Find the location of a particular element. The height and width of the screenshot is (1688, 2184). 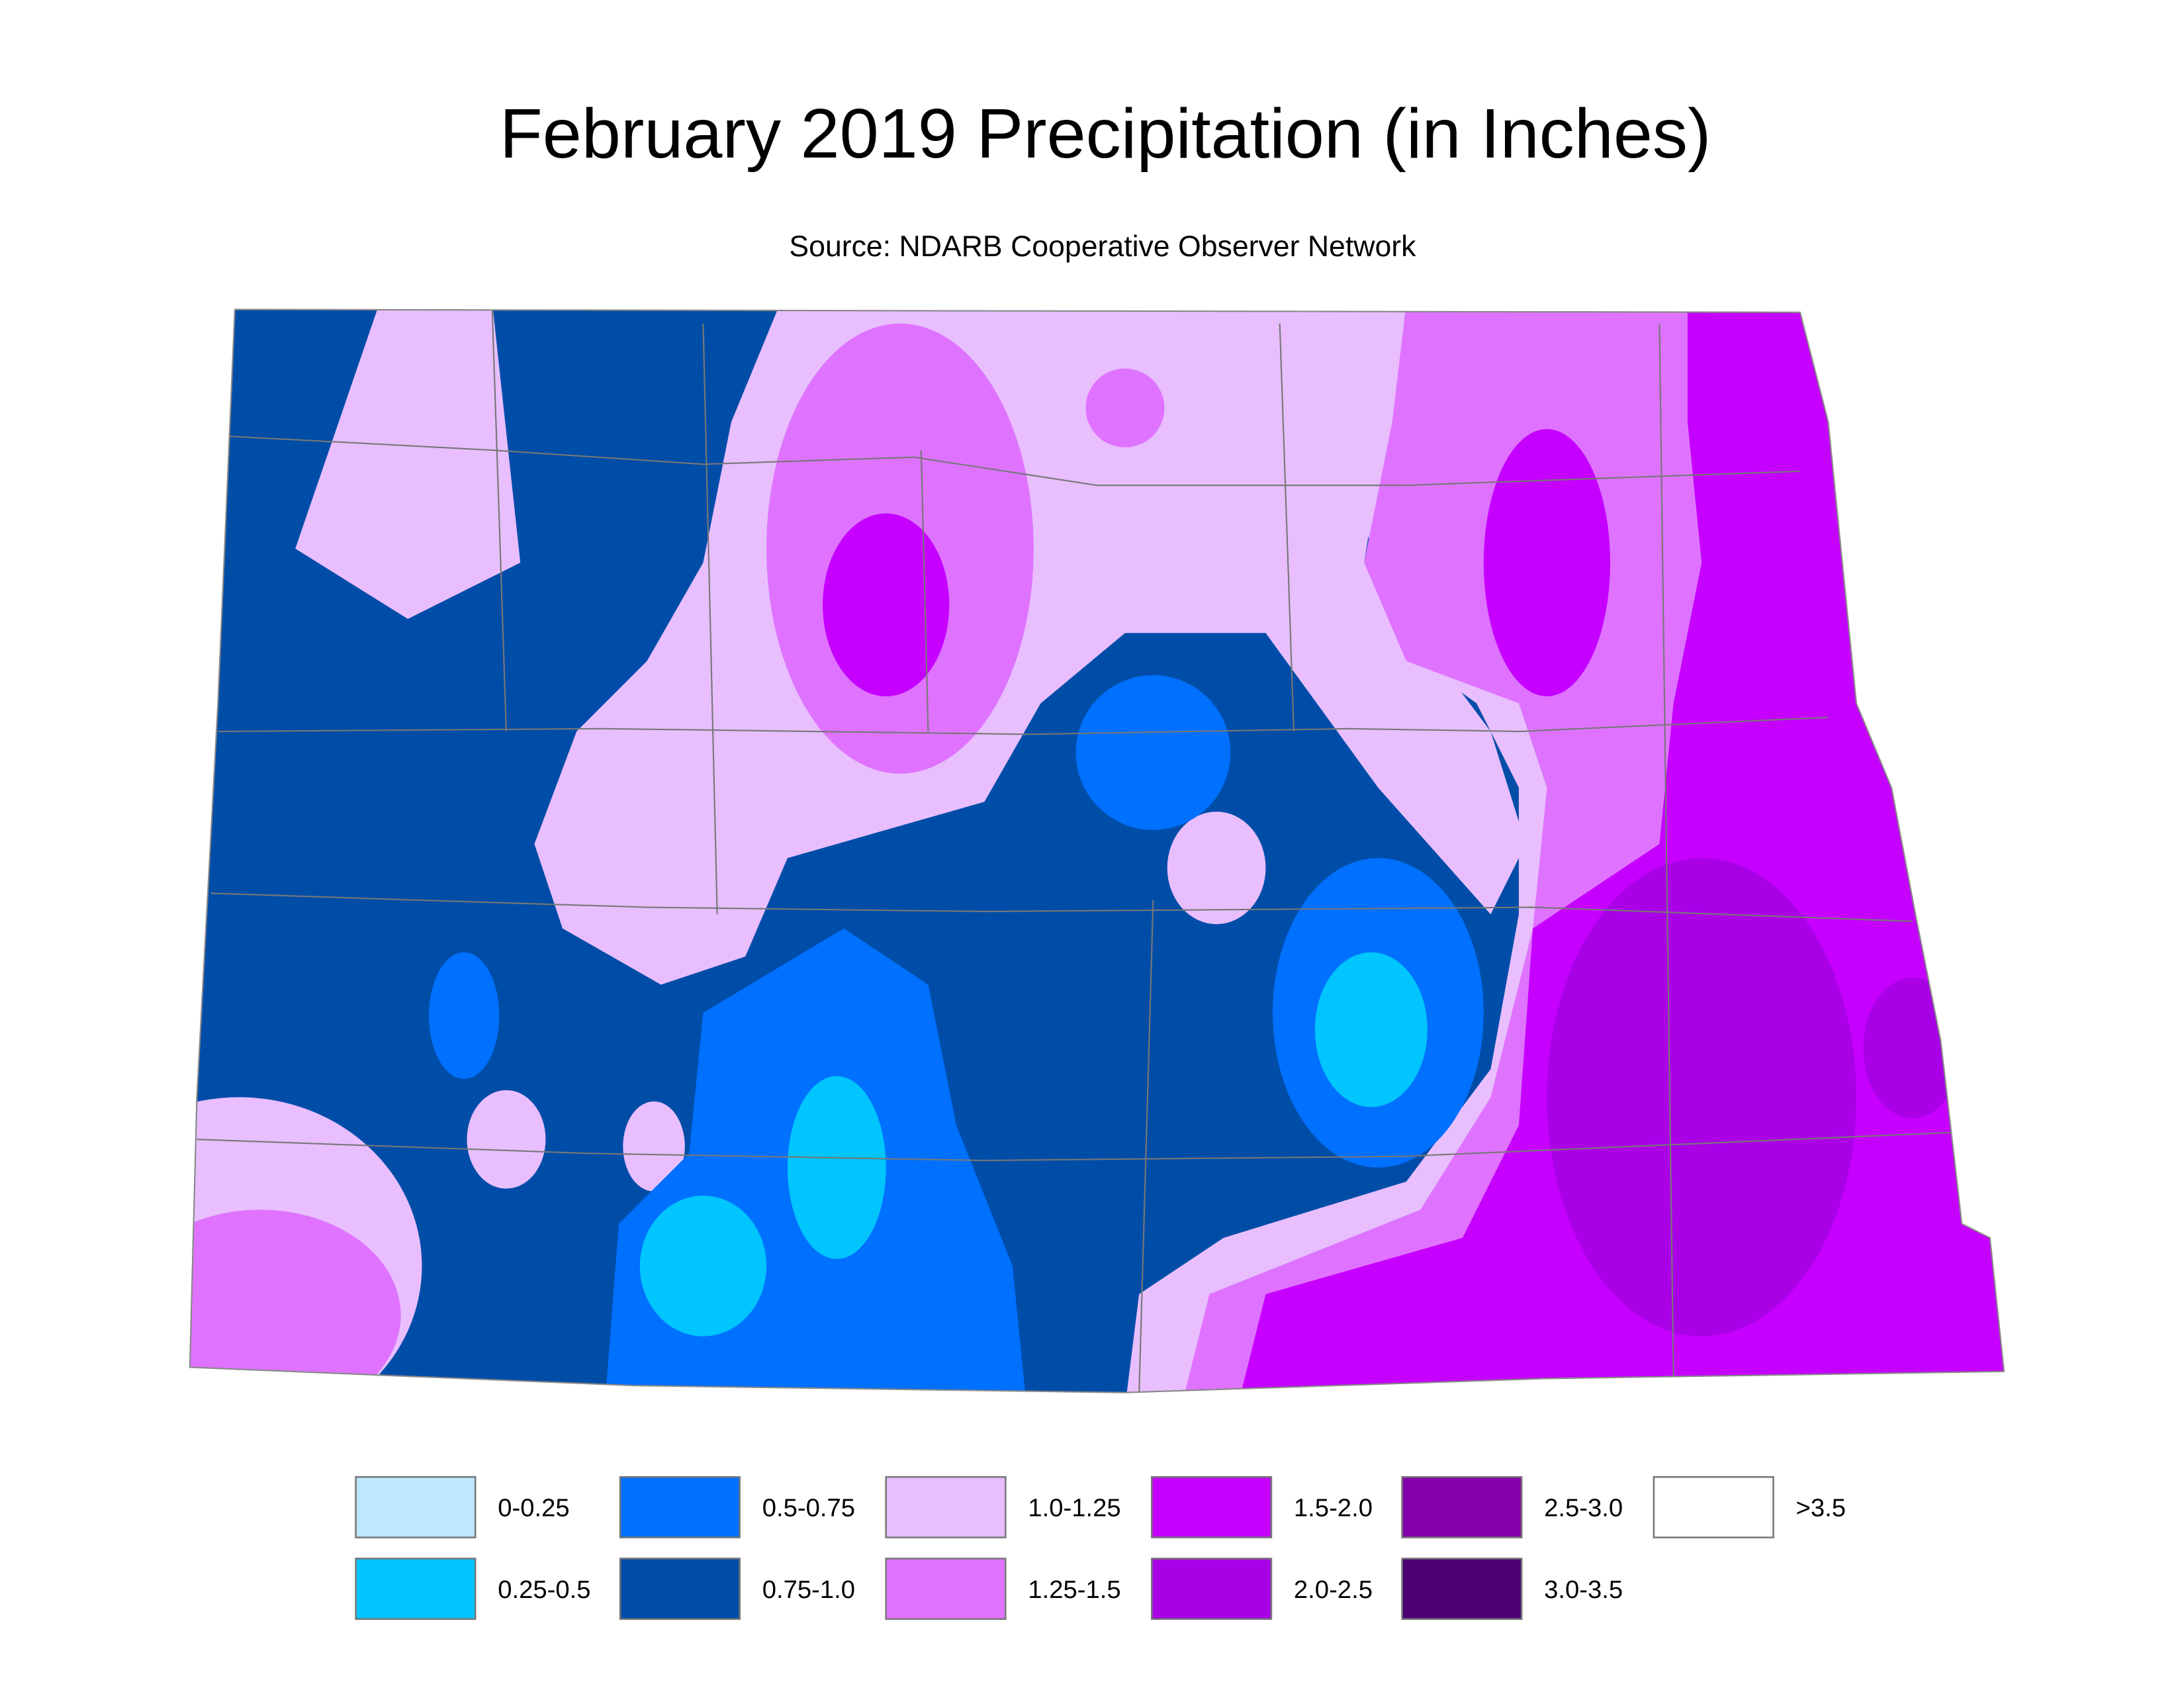

legend-label: 1.5-2.0 is located at coordinates (1333, 1508).